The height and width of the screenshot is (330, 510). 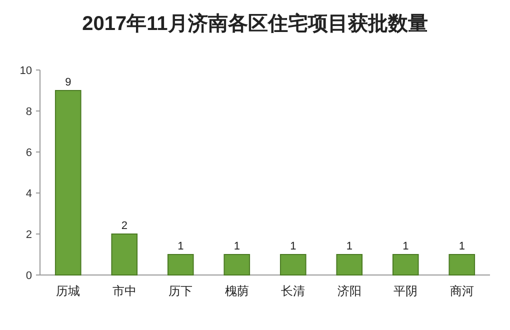 I want to click on x-tick-label: 商河, so click(x=462, y=291).